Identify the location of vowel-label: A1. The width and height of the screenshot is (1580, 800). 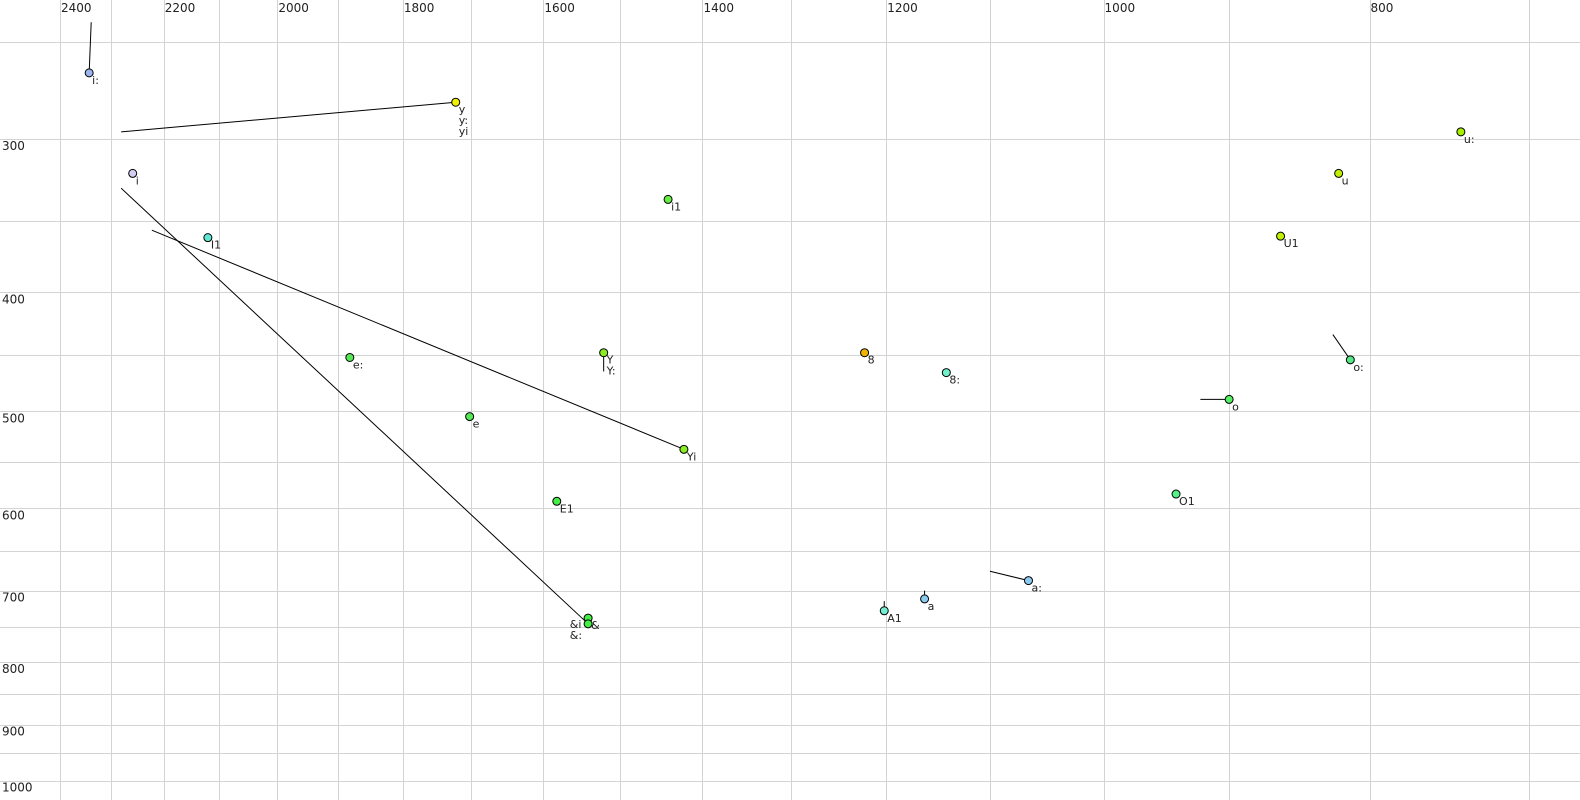
(894, 618).